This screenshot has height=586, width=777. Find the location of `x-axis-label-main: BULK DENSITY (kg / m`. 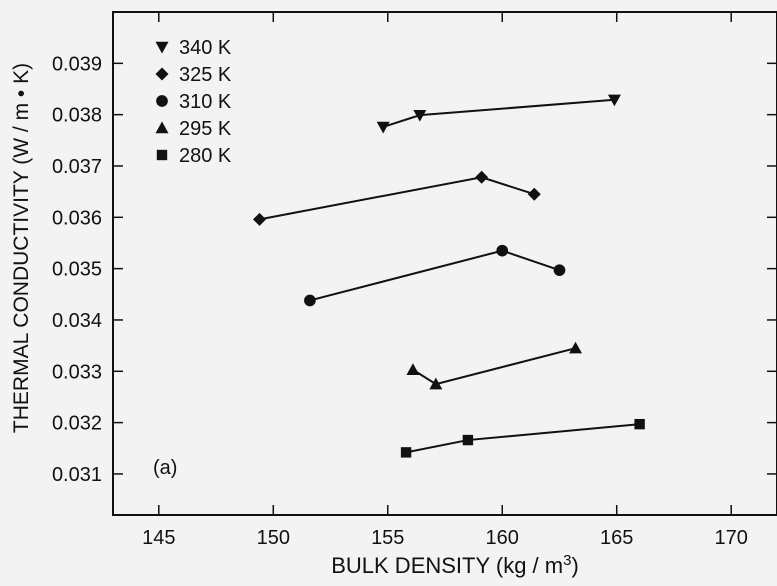

x-axis-label-main: BULK DENSITY (kg / m is located at coordinates (447, 565).